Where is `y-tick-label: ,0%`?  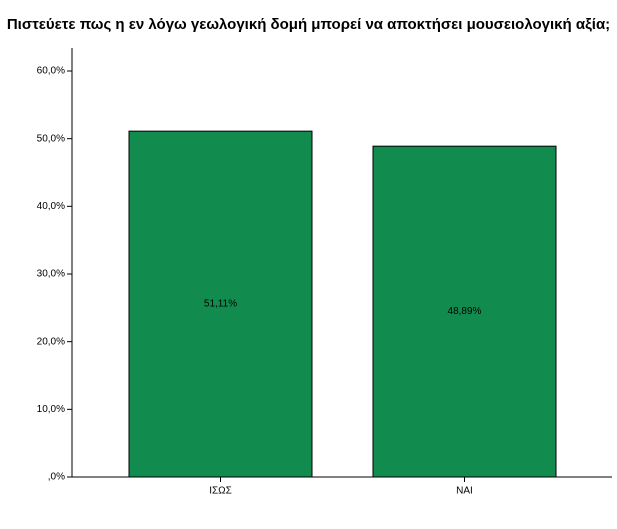
y-tick-label: ,0% is located at coordinates (56, 477).